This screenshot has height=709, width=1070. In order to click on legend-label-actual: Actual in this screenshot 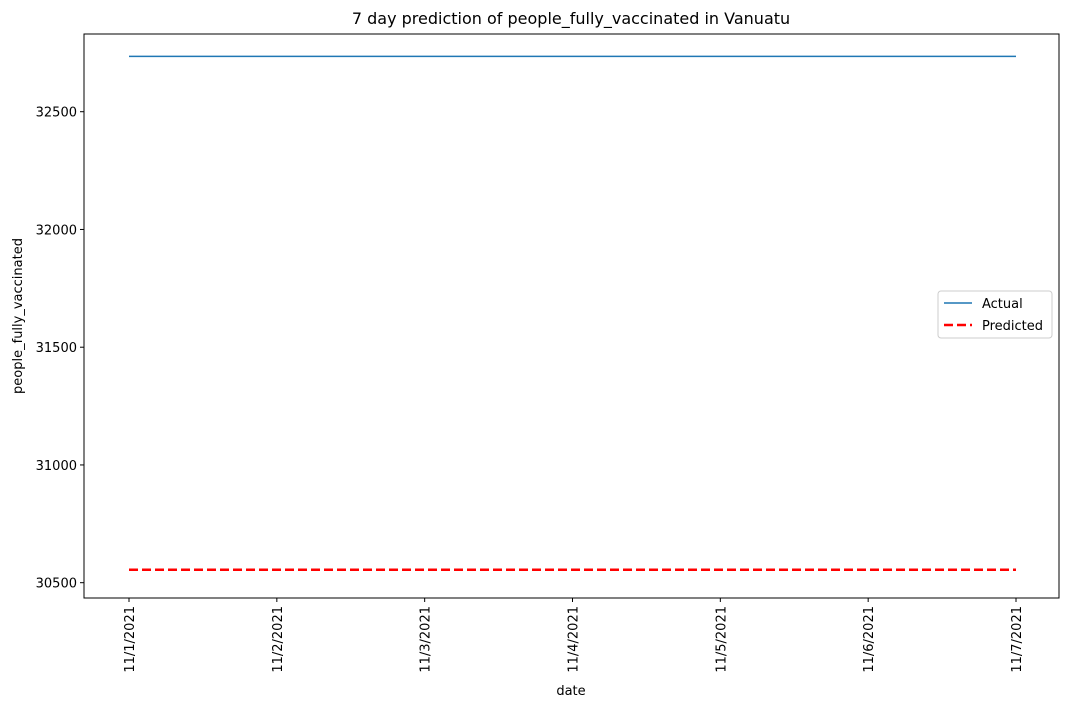, I will do `click(1002, 304)`.